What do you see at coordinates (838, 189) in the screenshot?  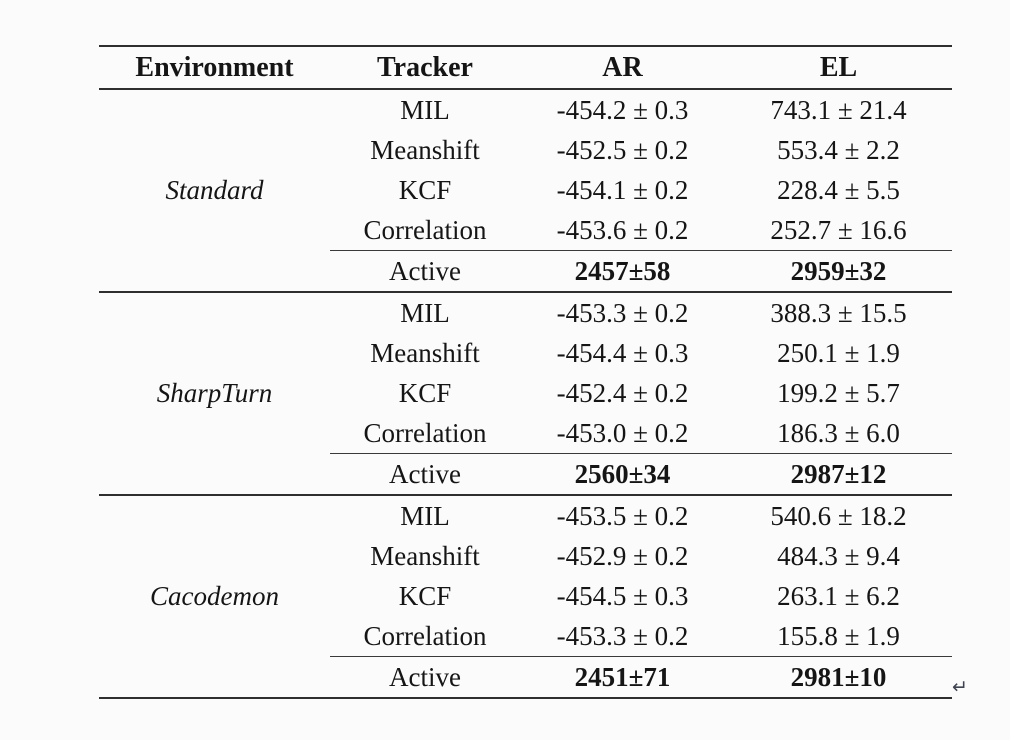 I see `el-cell: 228.4 ± 5.5` at bounding box center [838, 189].